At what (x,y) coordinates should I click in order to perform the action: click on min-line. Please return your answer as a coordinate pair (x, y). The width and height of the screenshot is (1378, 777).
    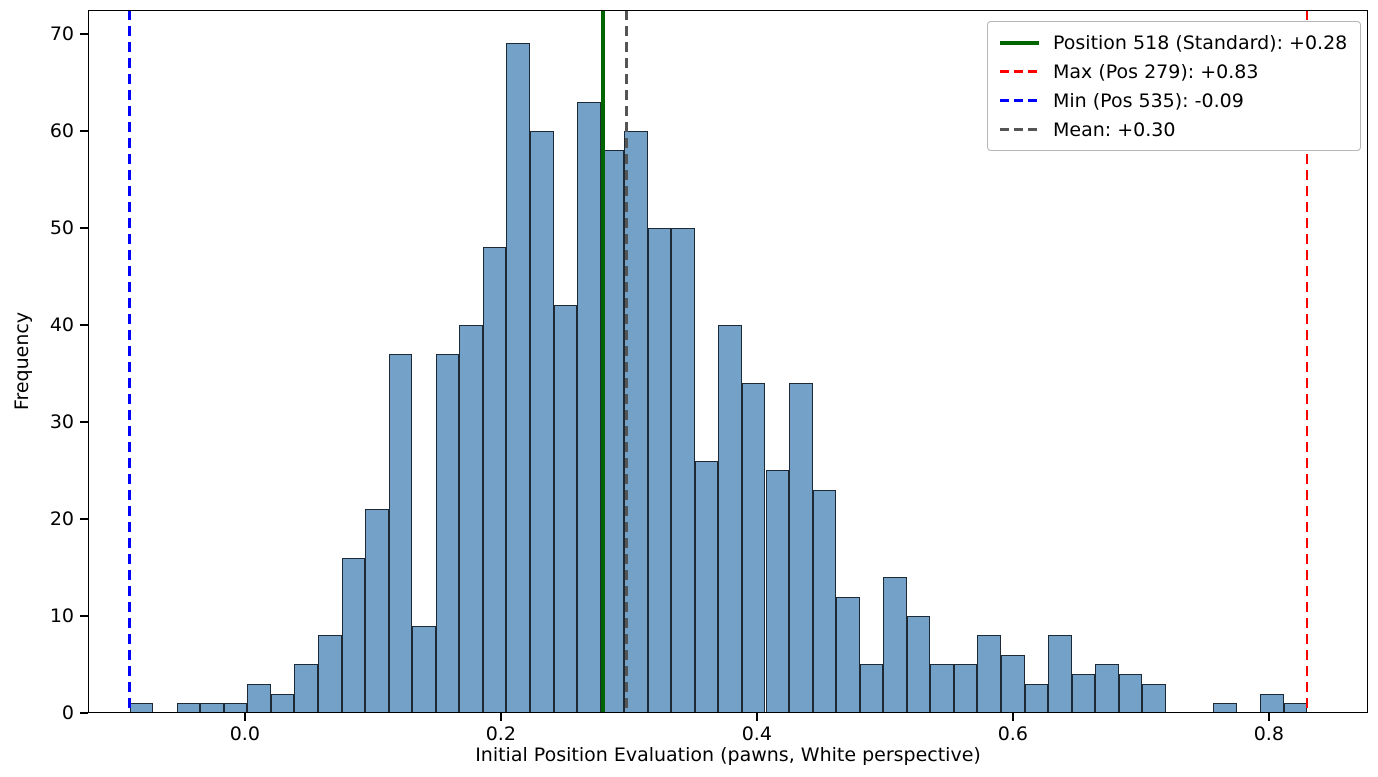
    Looking at the image, I should click on (129, 361).